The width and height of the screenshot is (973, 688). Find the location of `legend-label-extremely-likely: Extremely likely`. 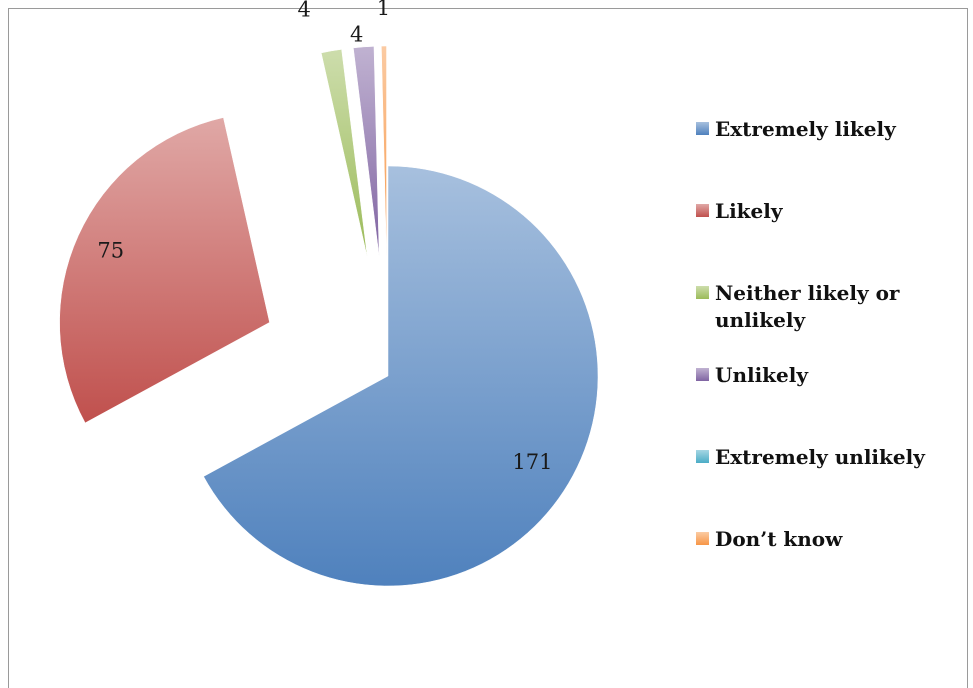

legend-label-extremely-likely: Extremely likely is located at coordinates (806, 129).